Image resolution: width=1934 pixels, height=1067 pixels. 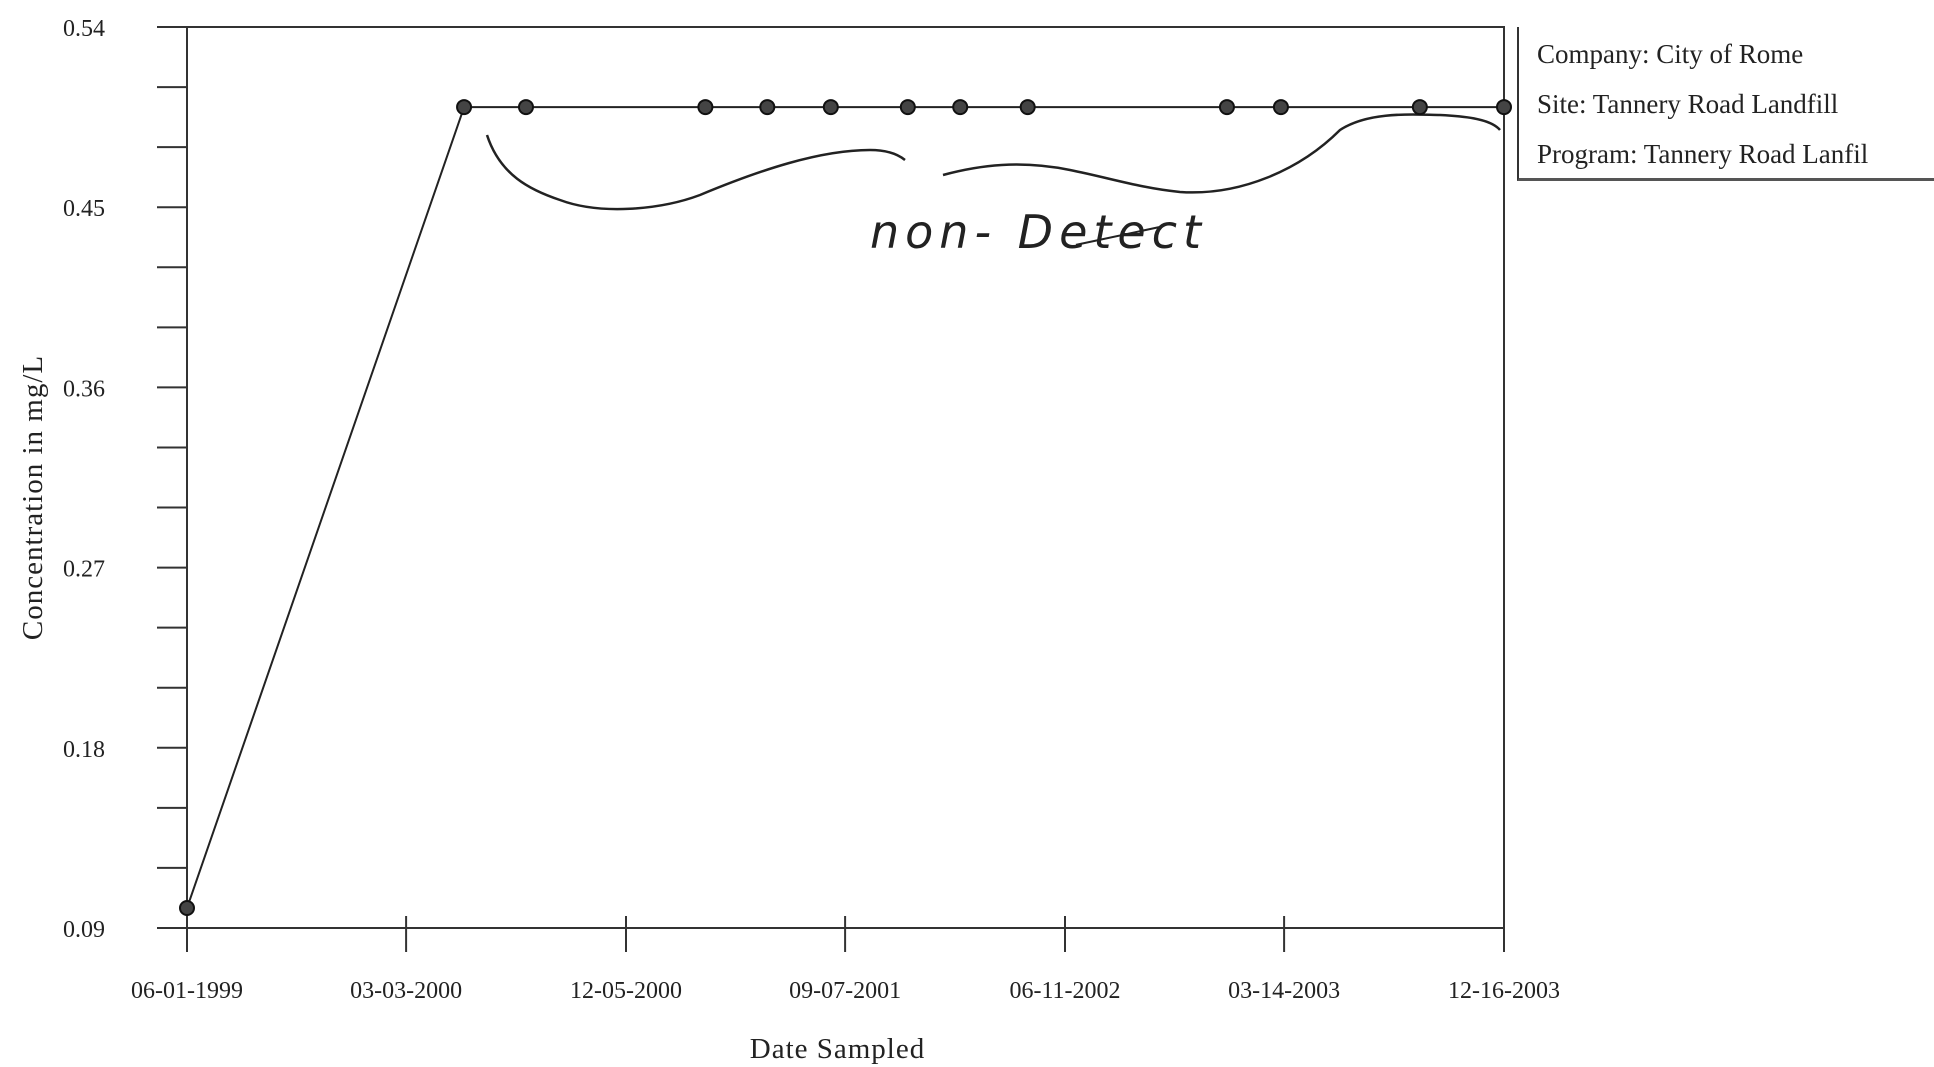 I want to click on x-tick-label: 03-14-2003, so click(x=1284, y=991).